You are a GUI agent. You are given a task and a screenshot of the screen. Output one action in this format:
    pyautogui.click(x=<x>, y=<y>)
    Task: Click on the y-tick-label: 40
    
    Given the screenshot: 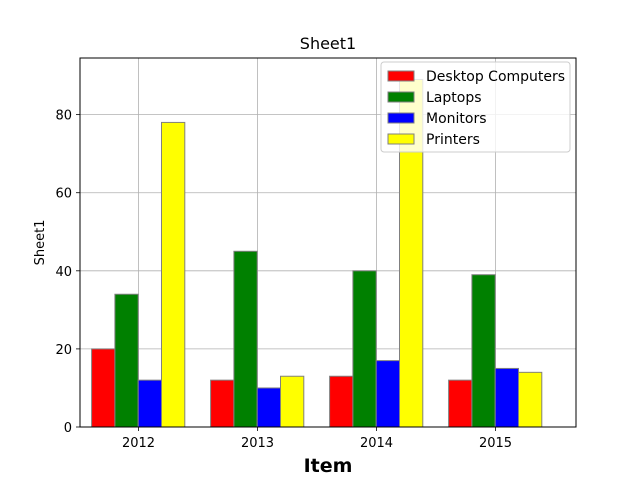 What is the action you would take?
    pyautogui.click(x=63, y=272)
    